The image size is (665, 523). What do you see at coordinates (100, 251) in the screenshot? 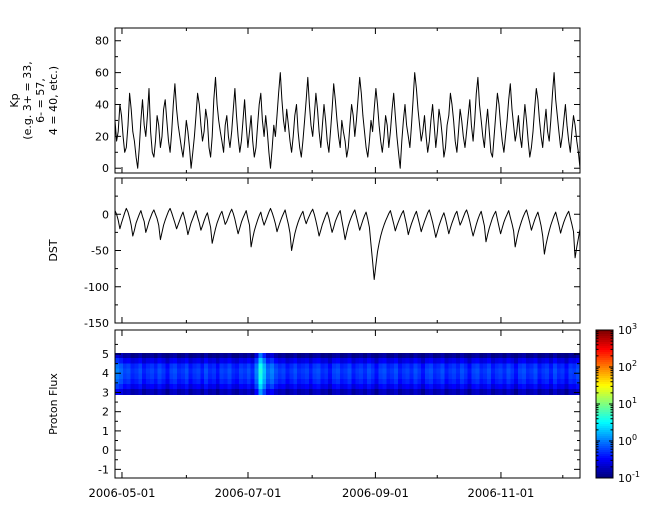
I see `y-tick-label: -50` at bounding box center [100, 251].